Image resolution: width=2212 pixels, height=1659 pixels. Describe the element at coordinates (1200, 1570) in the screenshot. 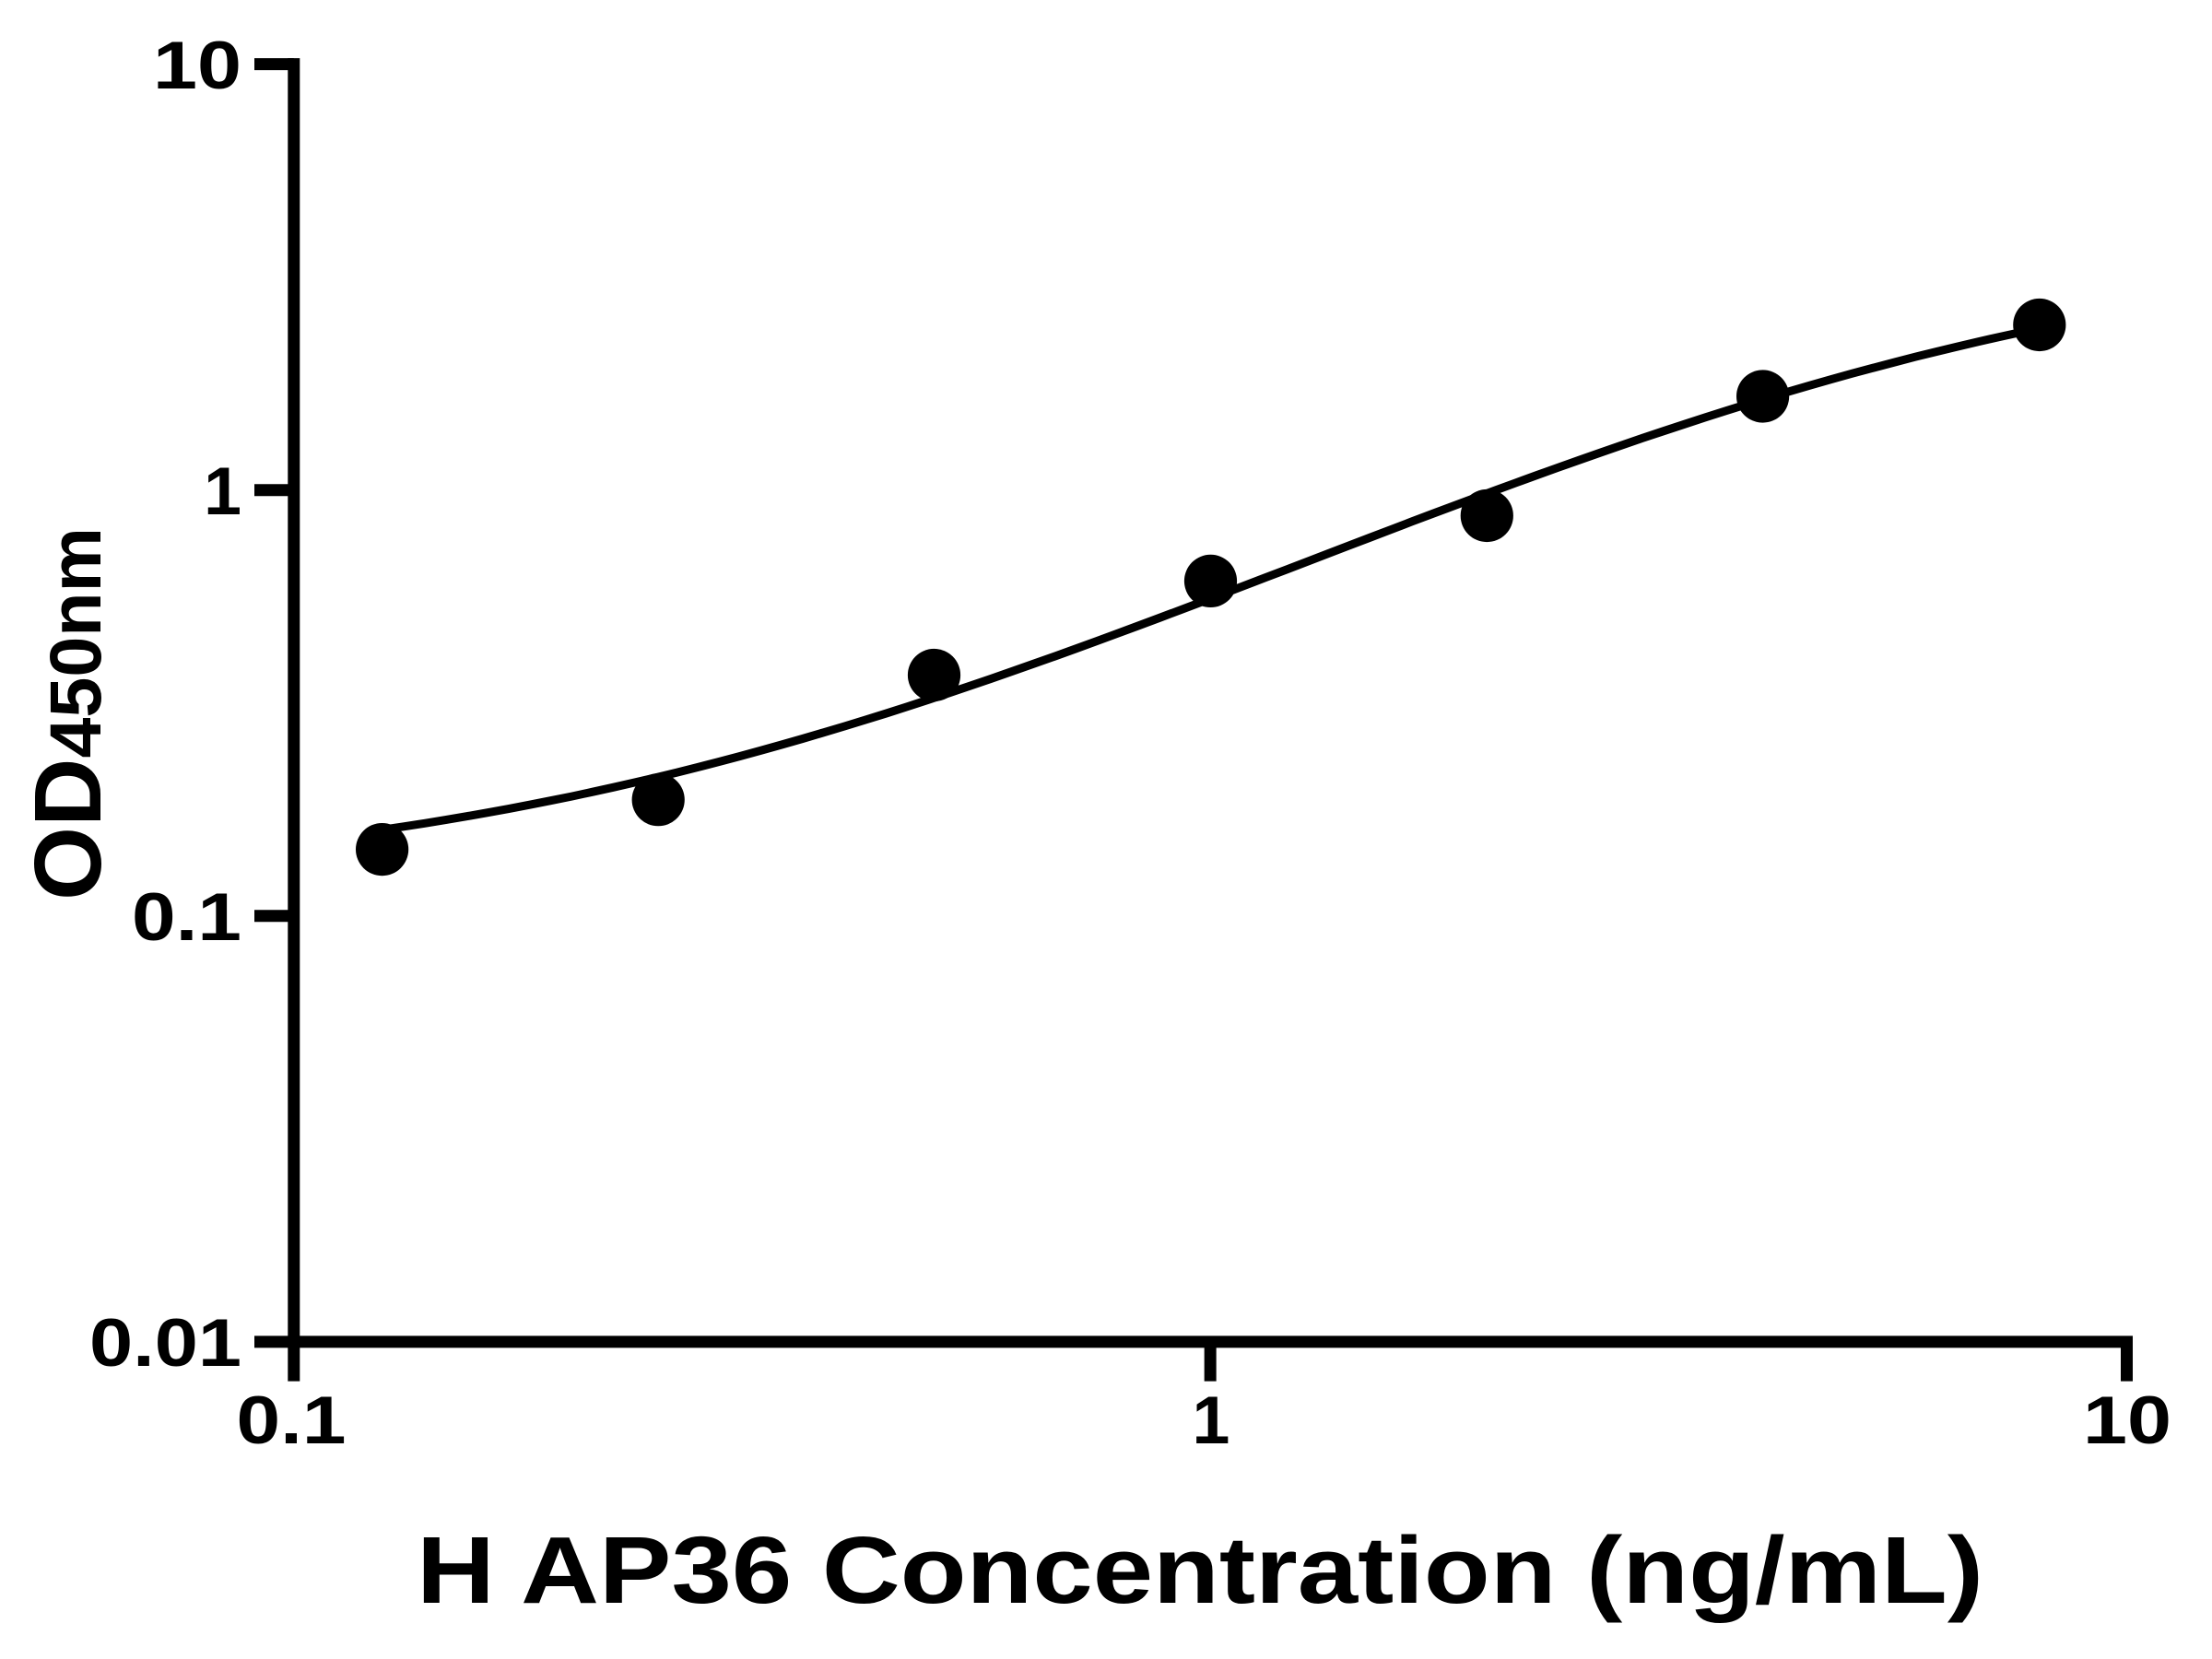

I see `svg-text: H AP36 Concentration (ng/mL)` at that location.